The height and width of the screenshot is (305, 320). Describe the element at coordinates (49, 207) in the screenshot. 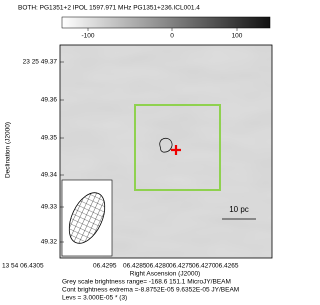

I see `y-tick-label: 49.33` at that location.